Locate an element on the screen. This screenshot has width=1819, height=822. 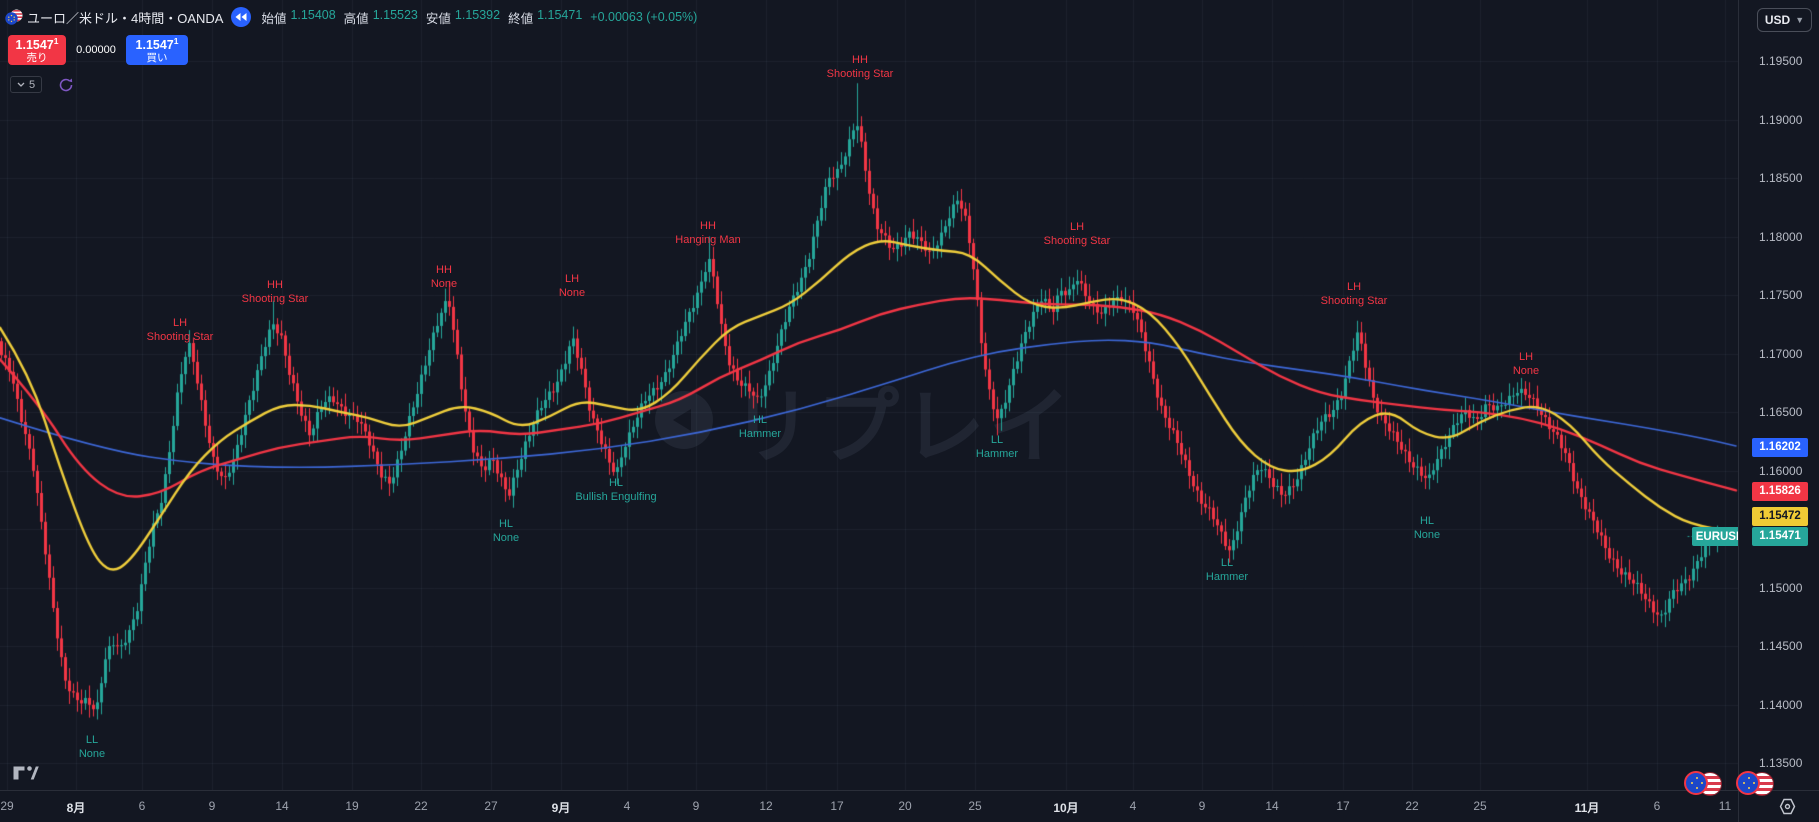
close-value: 1.15471 is located at coordinates (560, 14).